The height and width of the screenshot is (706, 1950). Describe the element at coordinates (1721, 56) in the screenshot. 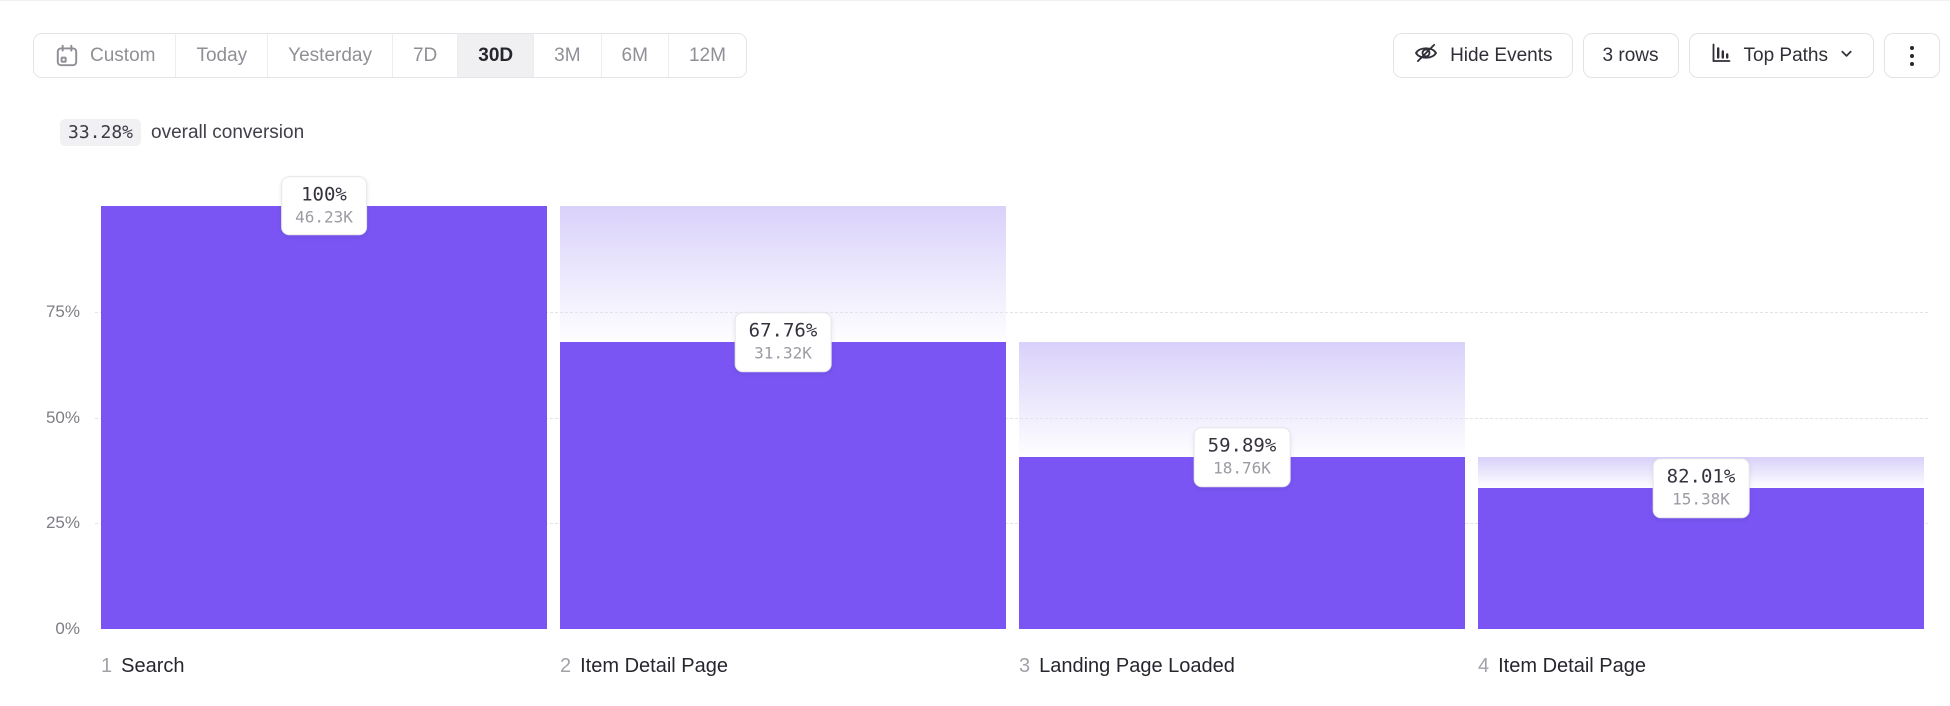

I see `chart-bars-icon` at that location.